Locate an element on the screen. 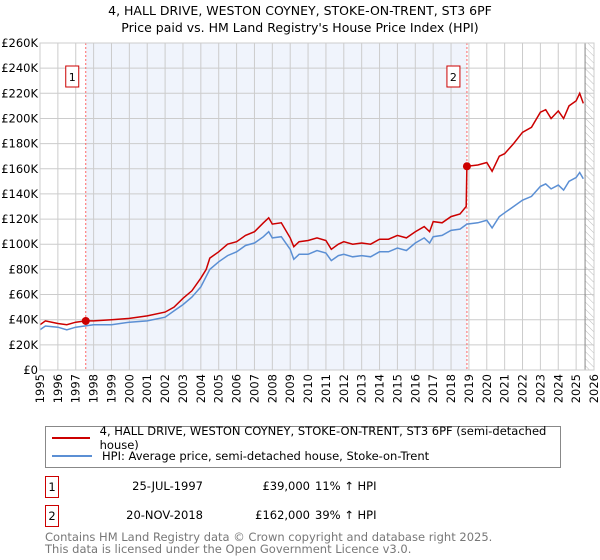 The image size is (600, 560). x-tick-label: 2017 is located at coordinates (433, 388).